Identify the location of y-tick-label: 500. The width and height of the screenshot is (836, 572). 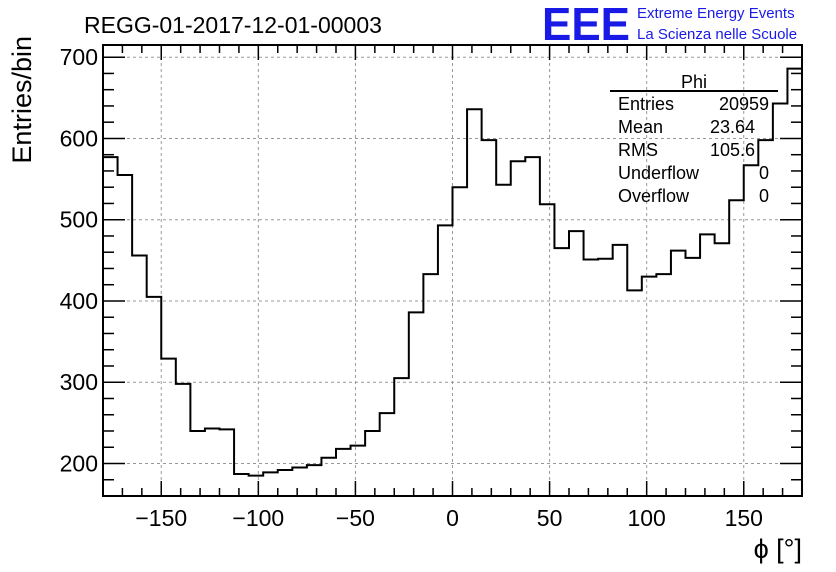
(79, 220).